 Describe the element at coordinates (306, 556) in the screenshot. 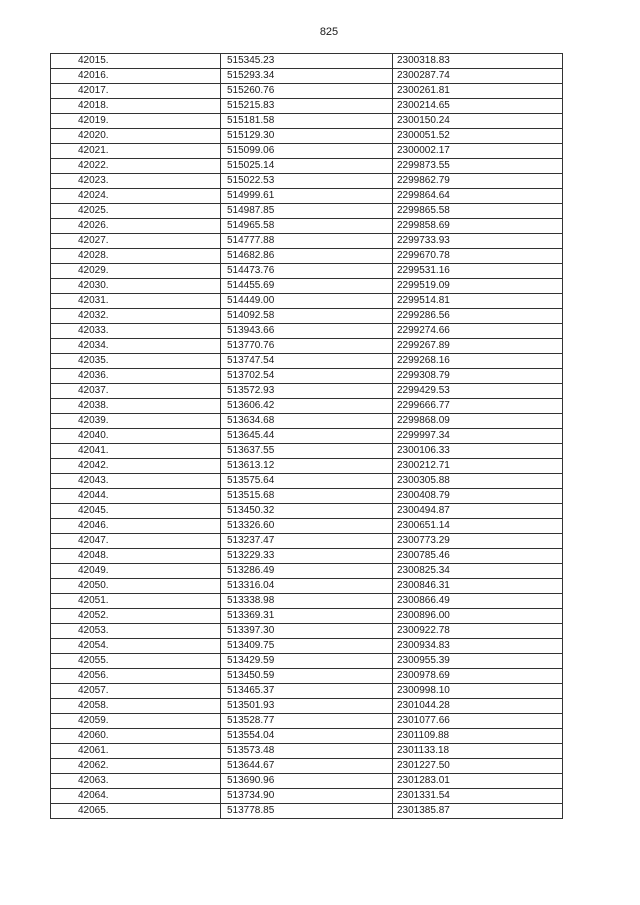

I see `table-row: 42048. 513229.33 2300785.46` at that location.